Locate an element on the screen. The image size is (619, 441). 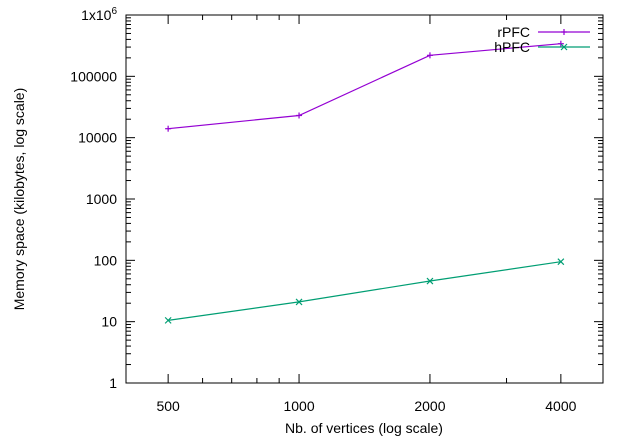
y-tick-label: 1x10⁶ is located at coordinates (99, 14).